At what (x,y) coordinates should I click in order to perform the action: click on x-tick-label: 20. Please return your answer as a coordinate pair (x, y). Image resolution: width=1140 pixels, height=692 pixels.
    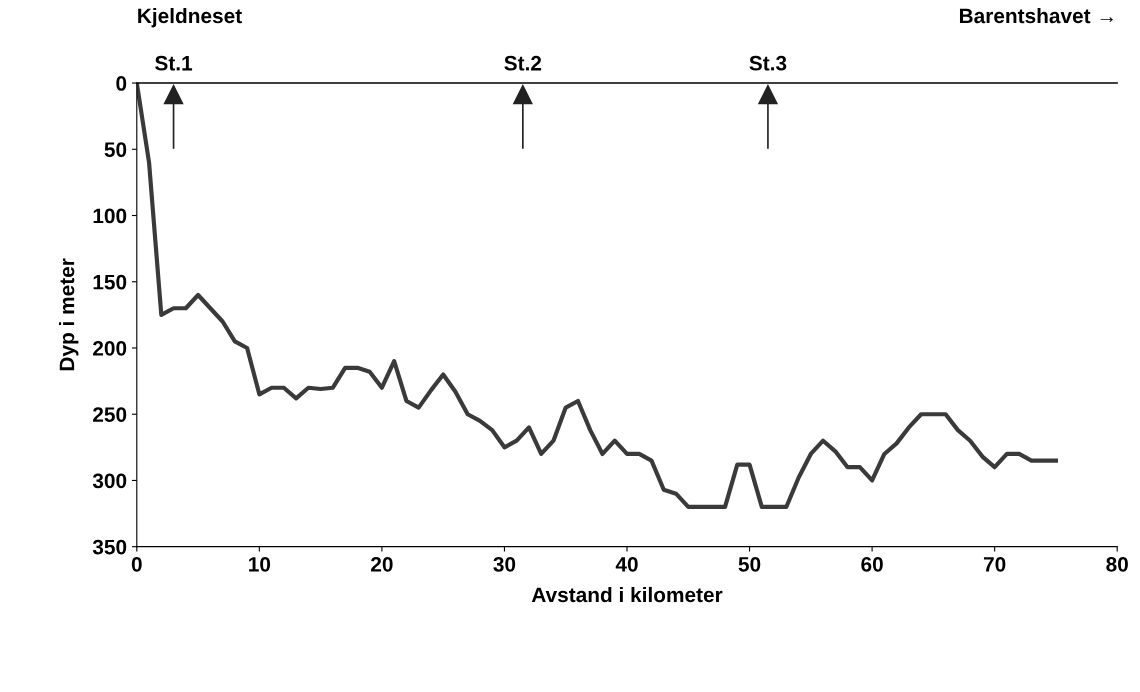
    Looking at the image, I should click on (382, 564).